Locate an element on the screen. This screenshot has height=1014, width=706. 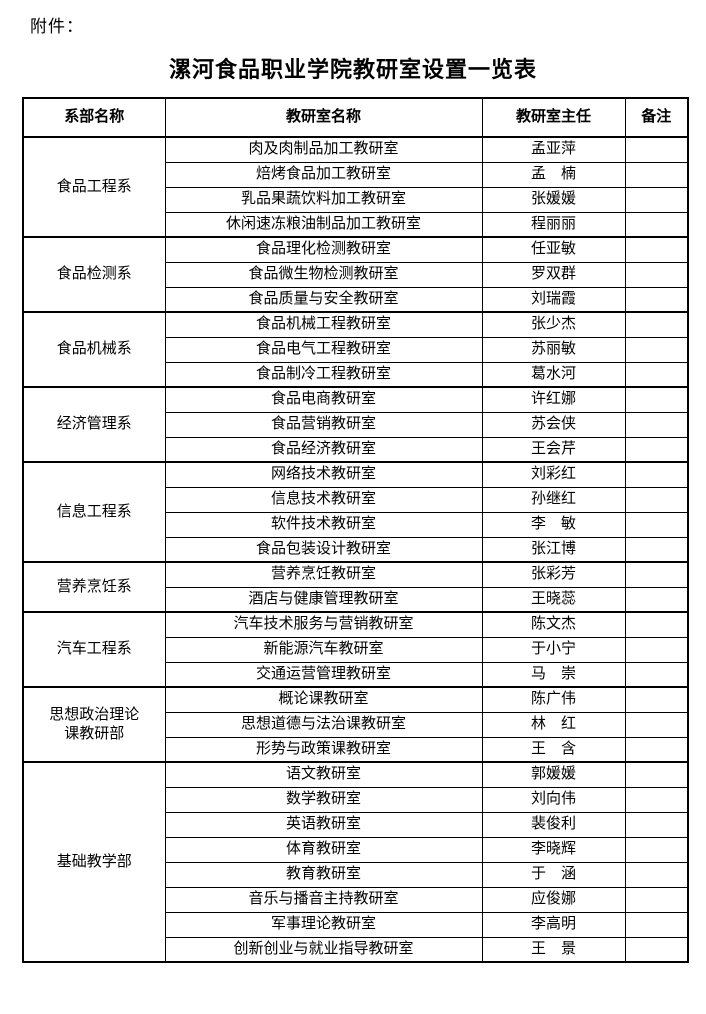
office-cell: 语文教研室 is located at coordinates (323, 774).